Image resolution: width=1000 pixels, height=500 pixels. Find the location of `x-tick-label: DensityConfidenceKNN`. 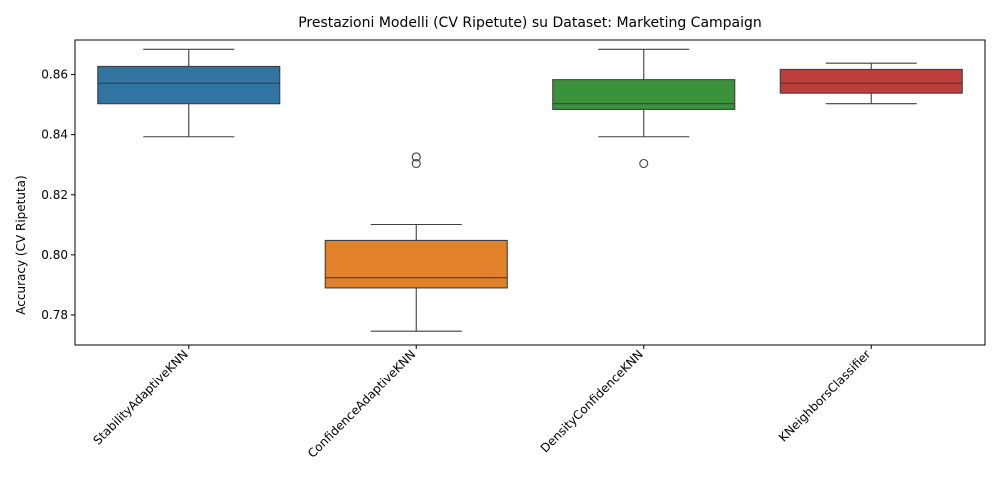

x-tick-label: DensityConfidenceKNN is located at coordinates (592, 401).